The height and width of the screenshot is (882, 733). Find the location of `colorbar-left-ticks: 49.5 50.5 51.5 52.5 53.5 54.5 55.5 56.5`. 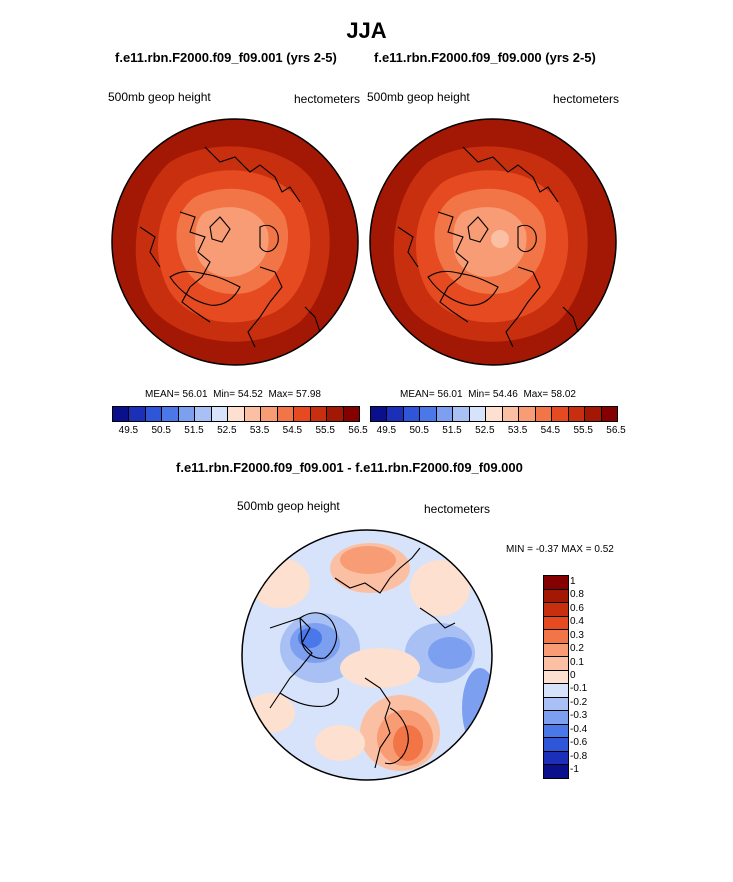

colorbar-left-ticks: 49.5 50.5 51.5 52.5 53.5 54.5 55.5 56.5 is located at coordinates (240, 432).